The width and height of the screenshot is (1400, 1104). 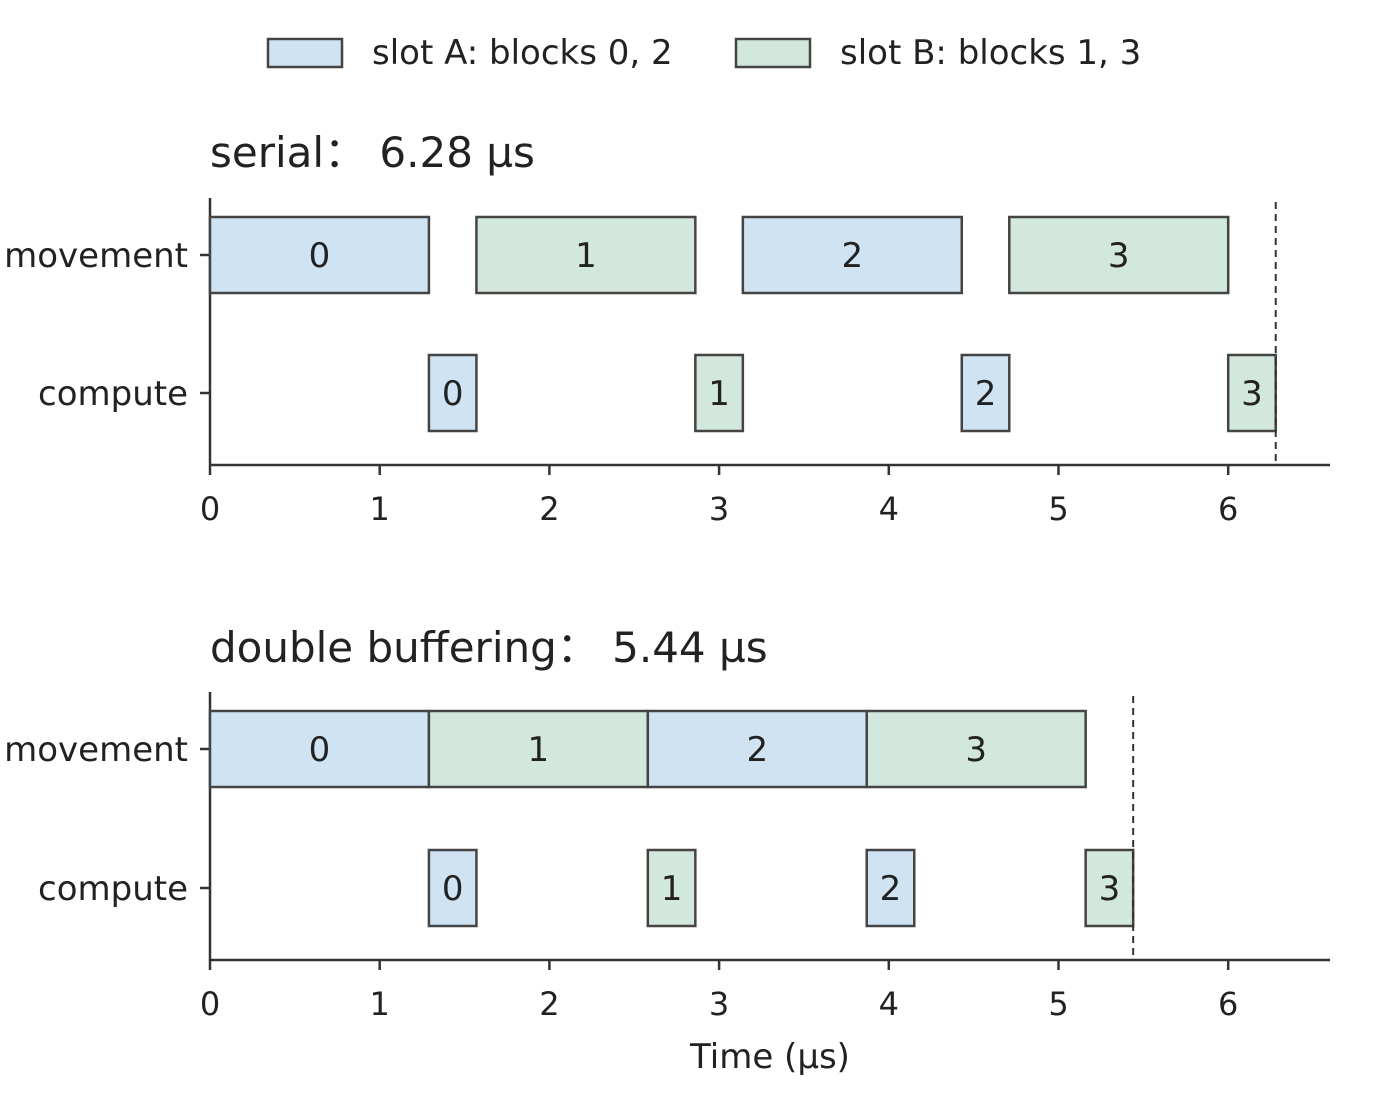 I want to click on legend-label-0: slot A: blocks 0, 2, so click(x=522, y=53).